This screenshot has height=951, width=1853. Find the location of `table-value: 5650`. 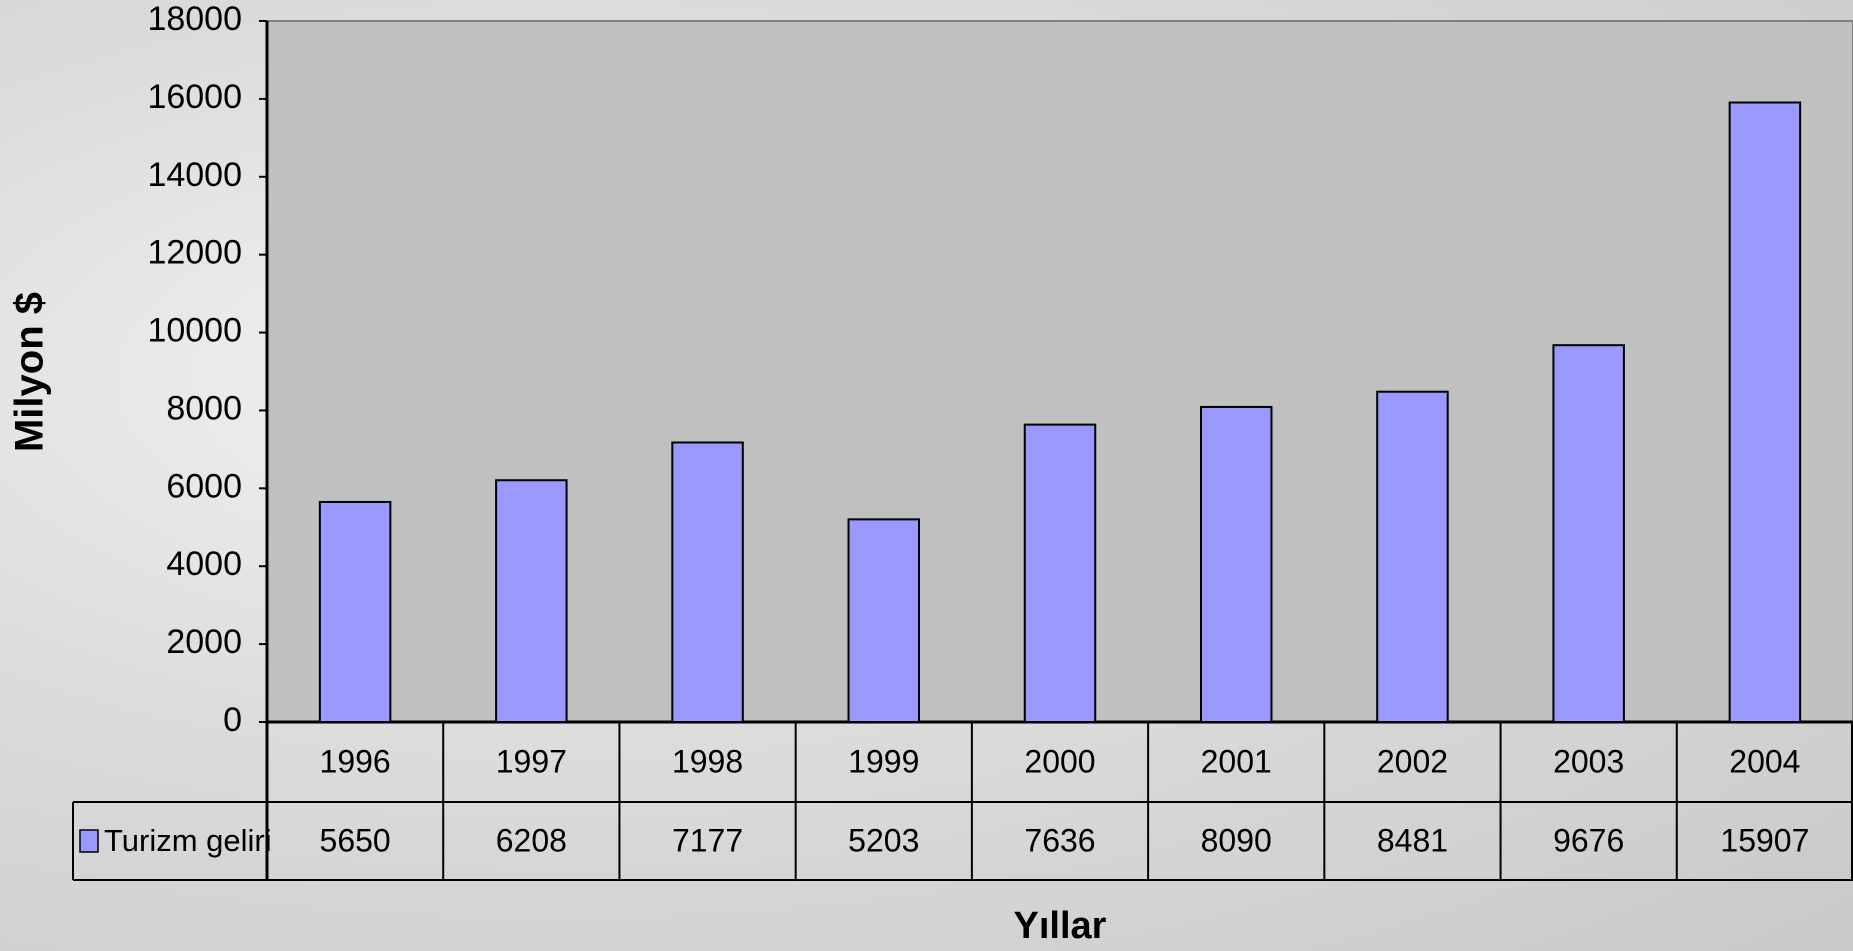

table-value: 5650 is located at coordinates (355, 840).